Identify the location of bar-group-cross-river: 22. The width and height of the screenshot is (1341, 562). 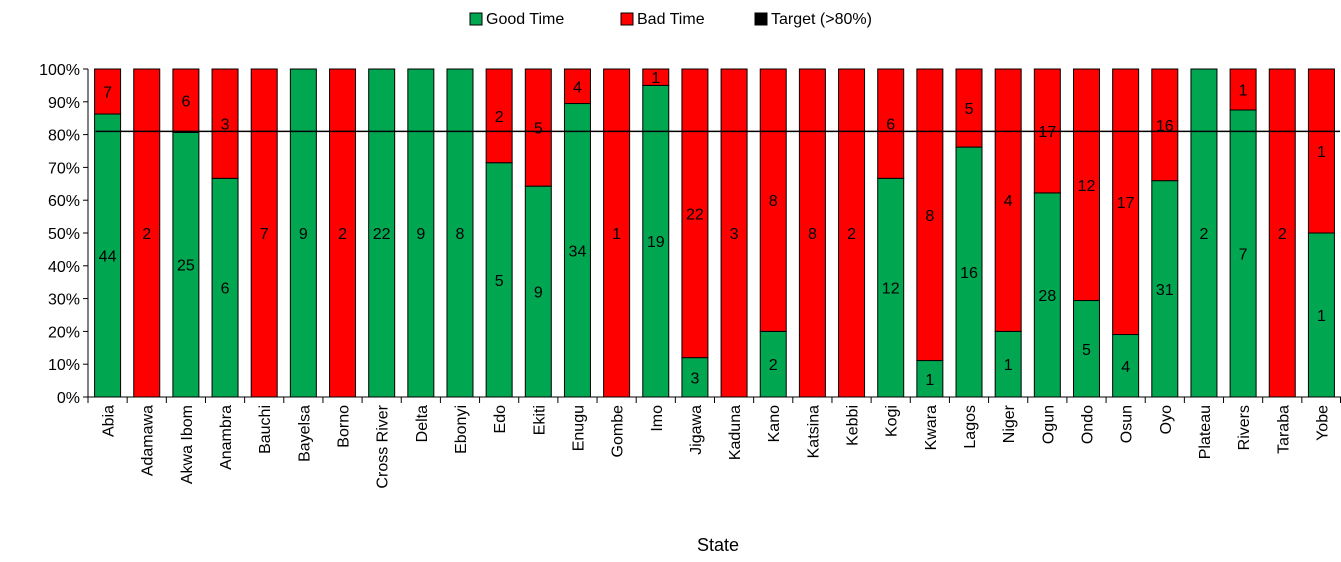
(382, 233).